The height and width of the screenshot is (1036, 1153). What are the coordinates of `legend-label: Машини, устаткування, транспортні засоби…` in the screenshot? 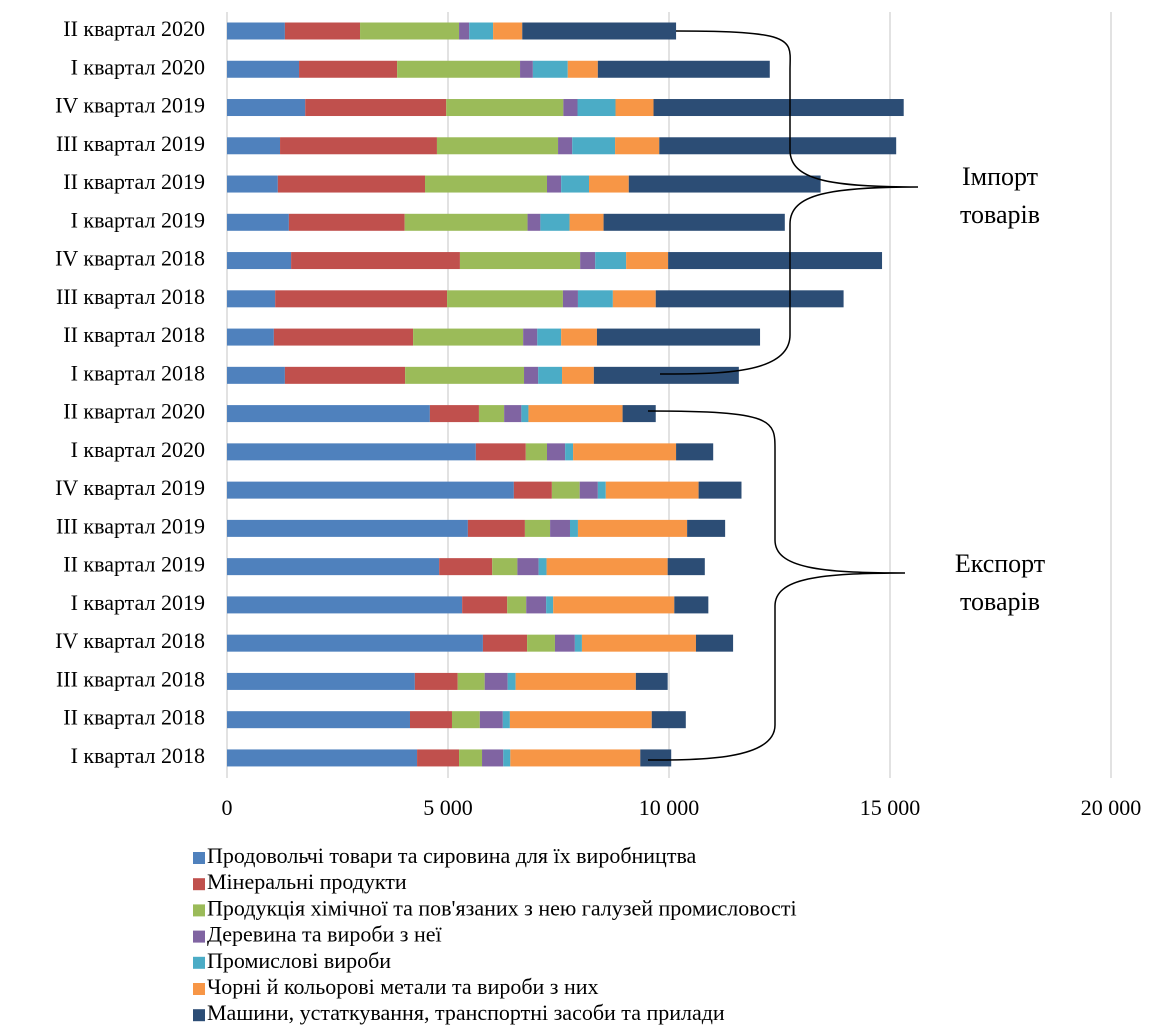 It's located at (466, 1012).